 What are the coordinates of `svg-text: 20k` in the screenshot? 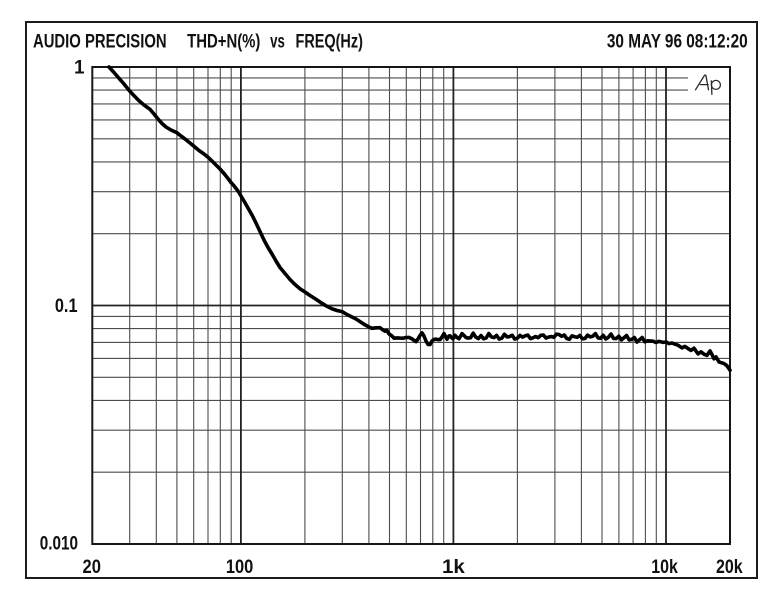 It's located at (729, 567).